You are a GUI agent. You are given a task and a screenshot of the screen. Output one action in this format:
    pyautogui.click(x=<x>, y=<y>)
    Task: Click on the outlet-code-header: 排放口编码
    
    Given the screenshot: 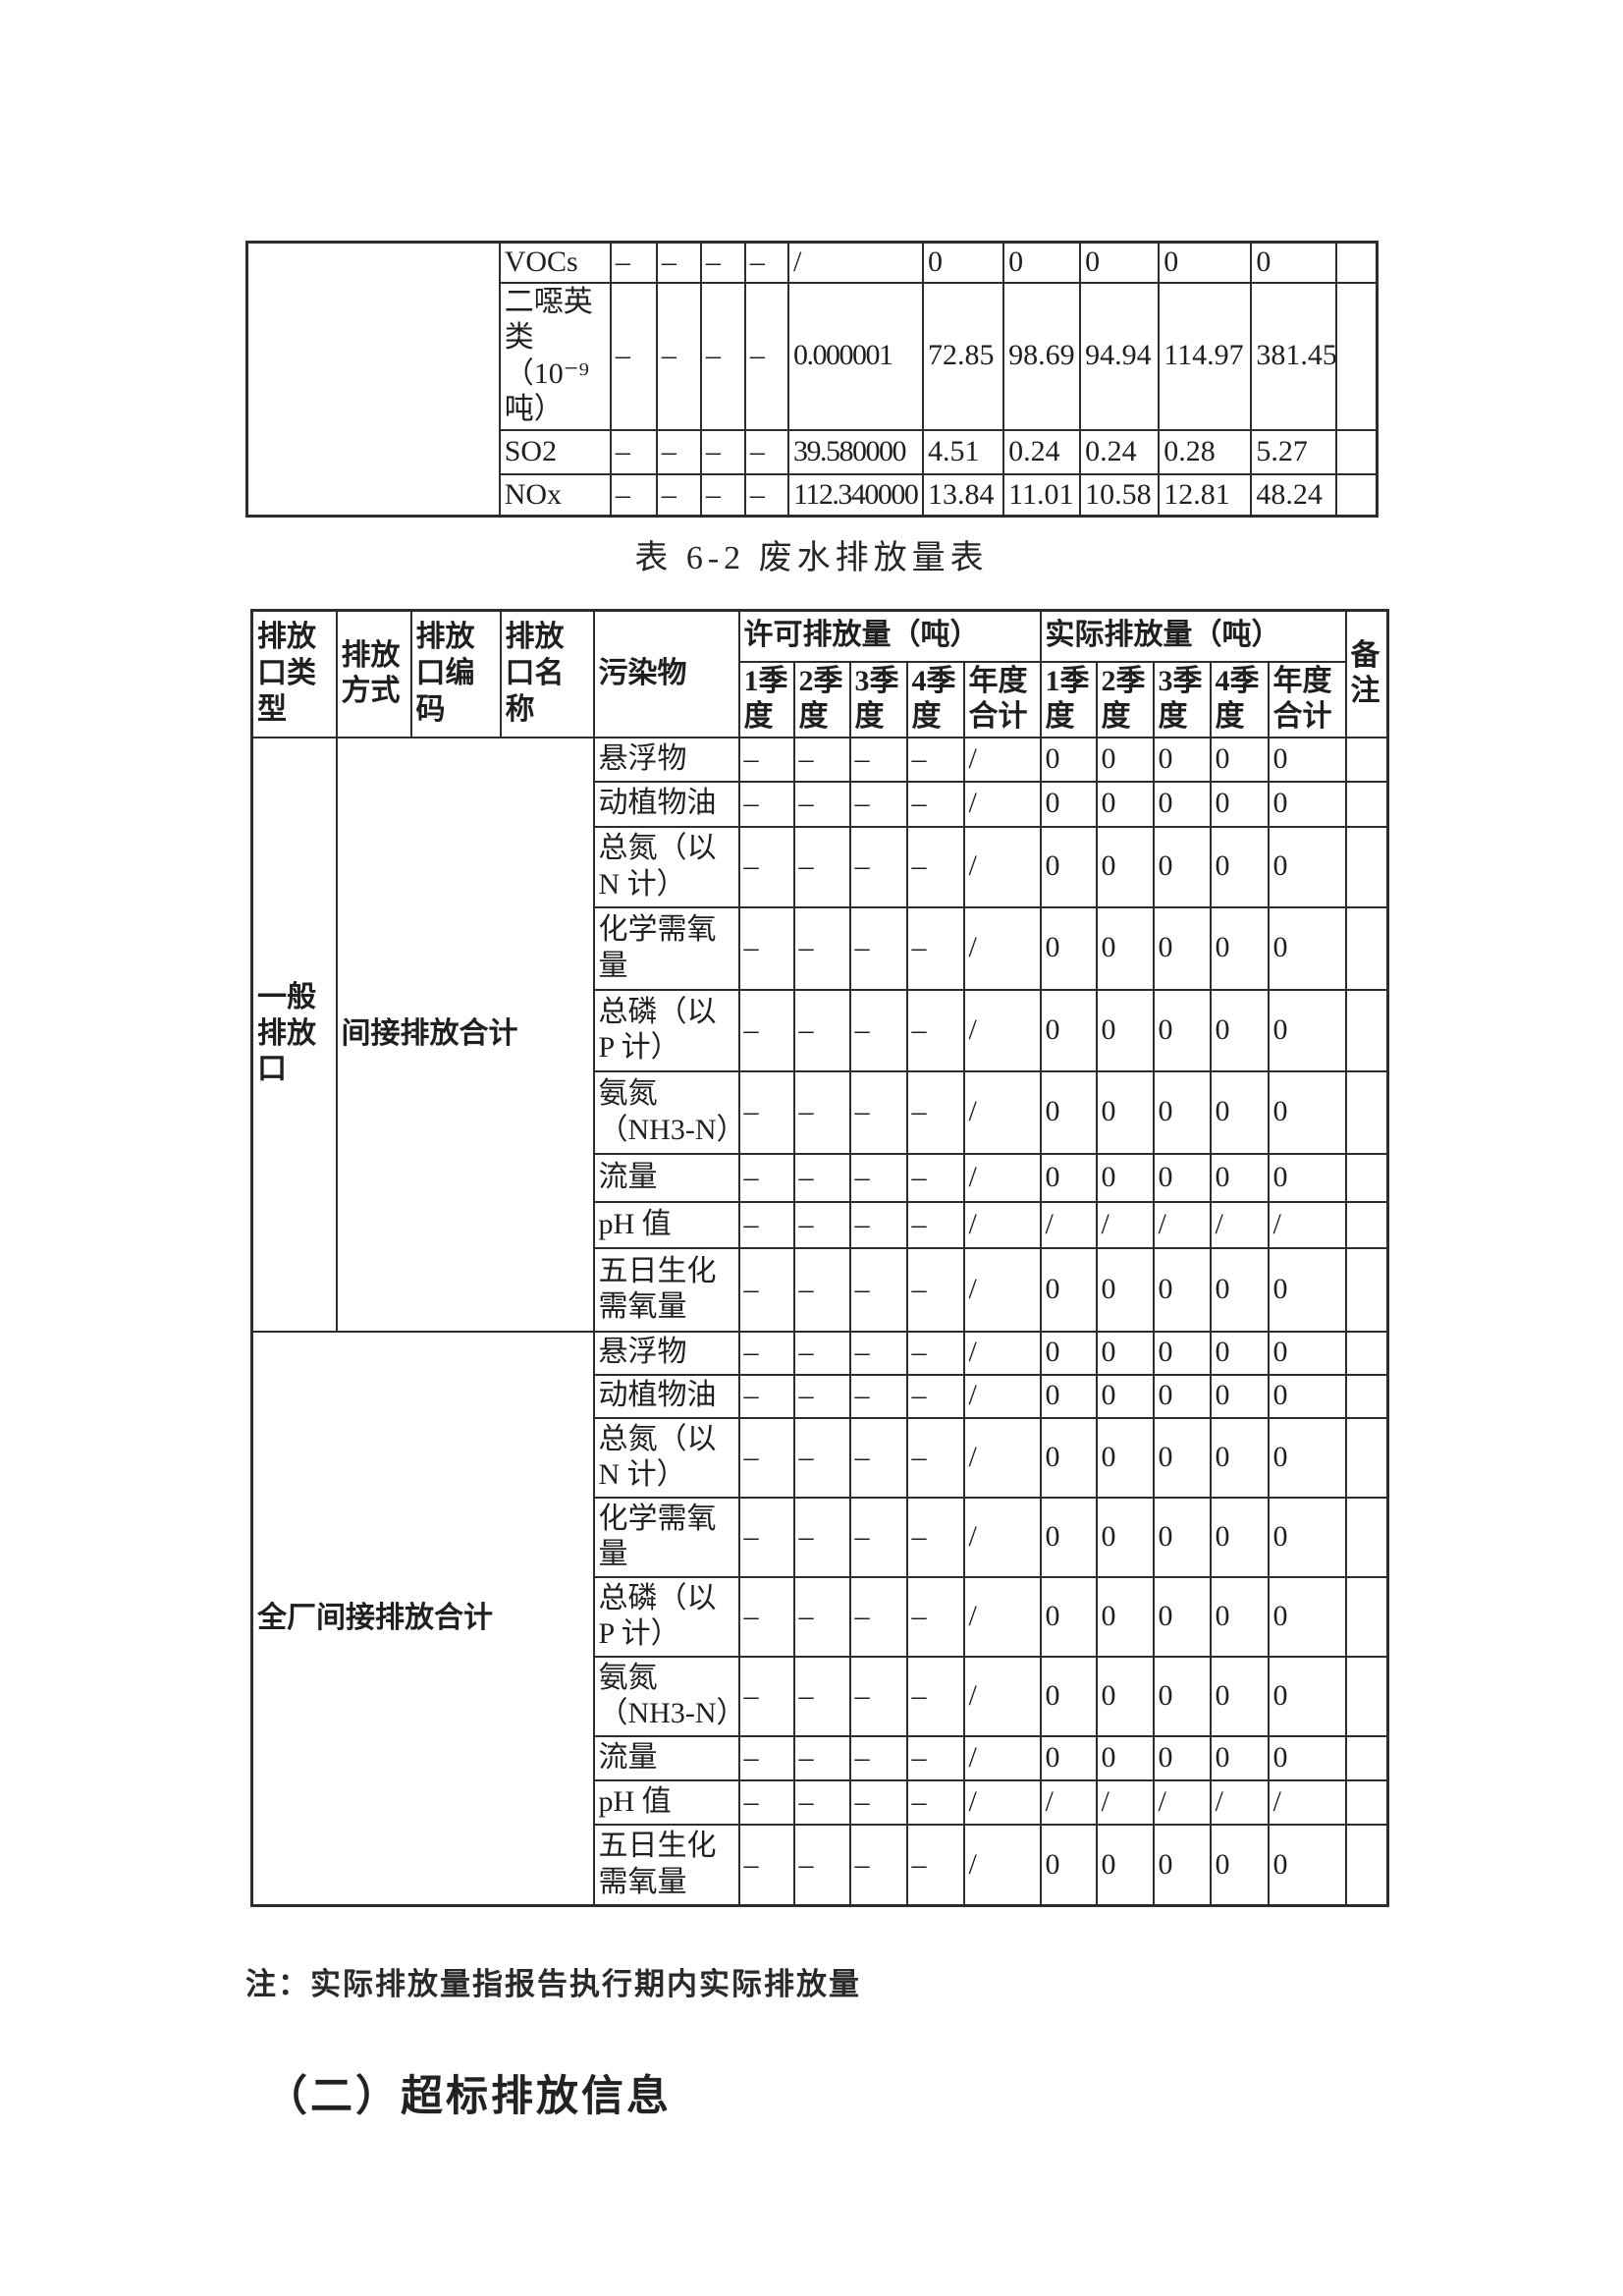 What is the action you would take?
    pyautogui.click(x=455, y=673)
    